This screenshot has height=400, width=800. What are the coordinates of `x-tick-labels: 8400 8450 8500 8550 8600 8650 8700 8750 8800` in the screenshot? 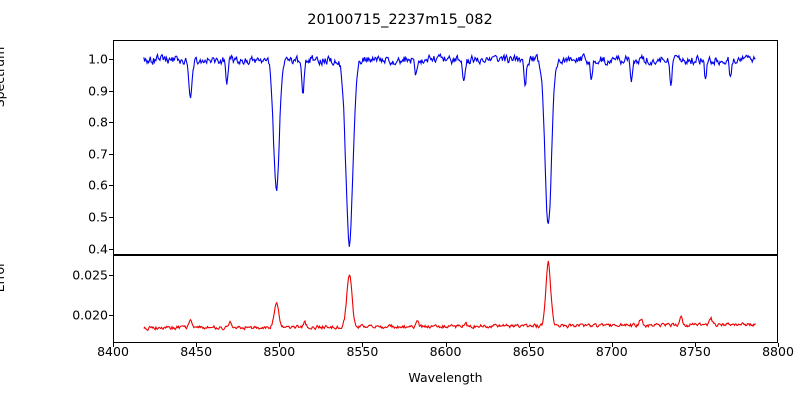 It's located at (445, 355).